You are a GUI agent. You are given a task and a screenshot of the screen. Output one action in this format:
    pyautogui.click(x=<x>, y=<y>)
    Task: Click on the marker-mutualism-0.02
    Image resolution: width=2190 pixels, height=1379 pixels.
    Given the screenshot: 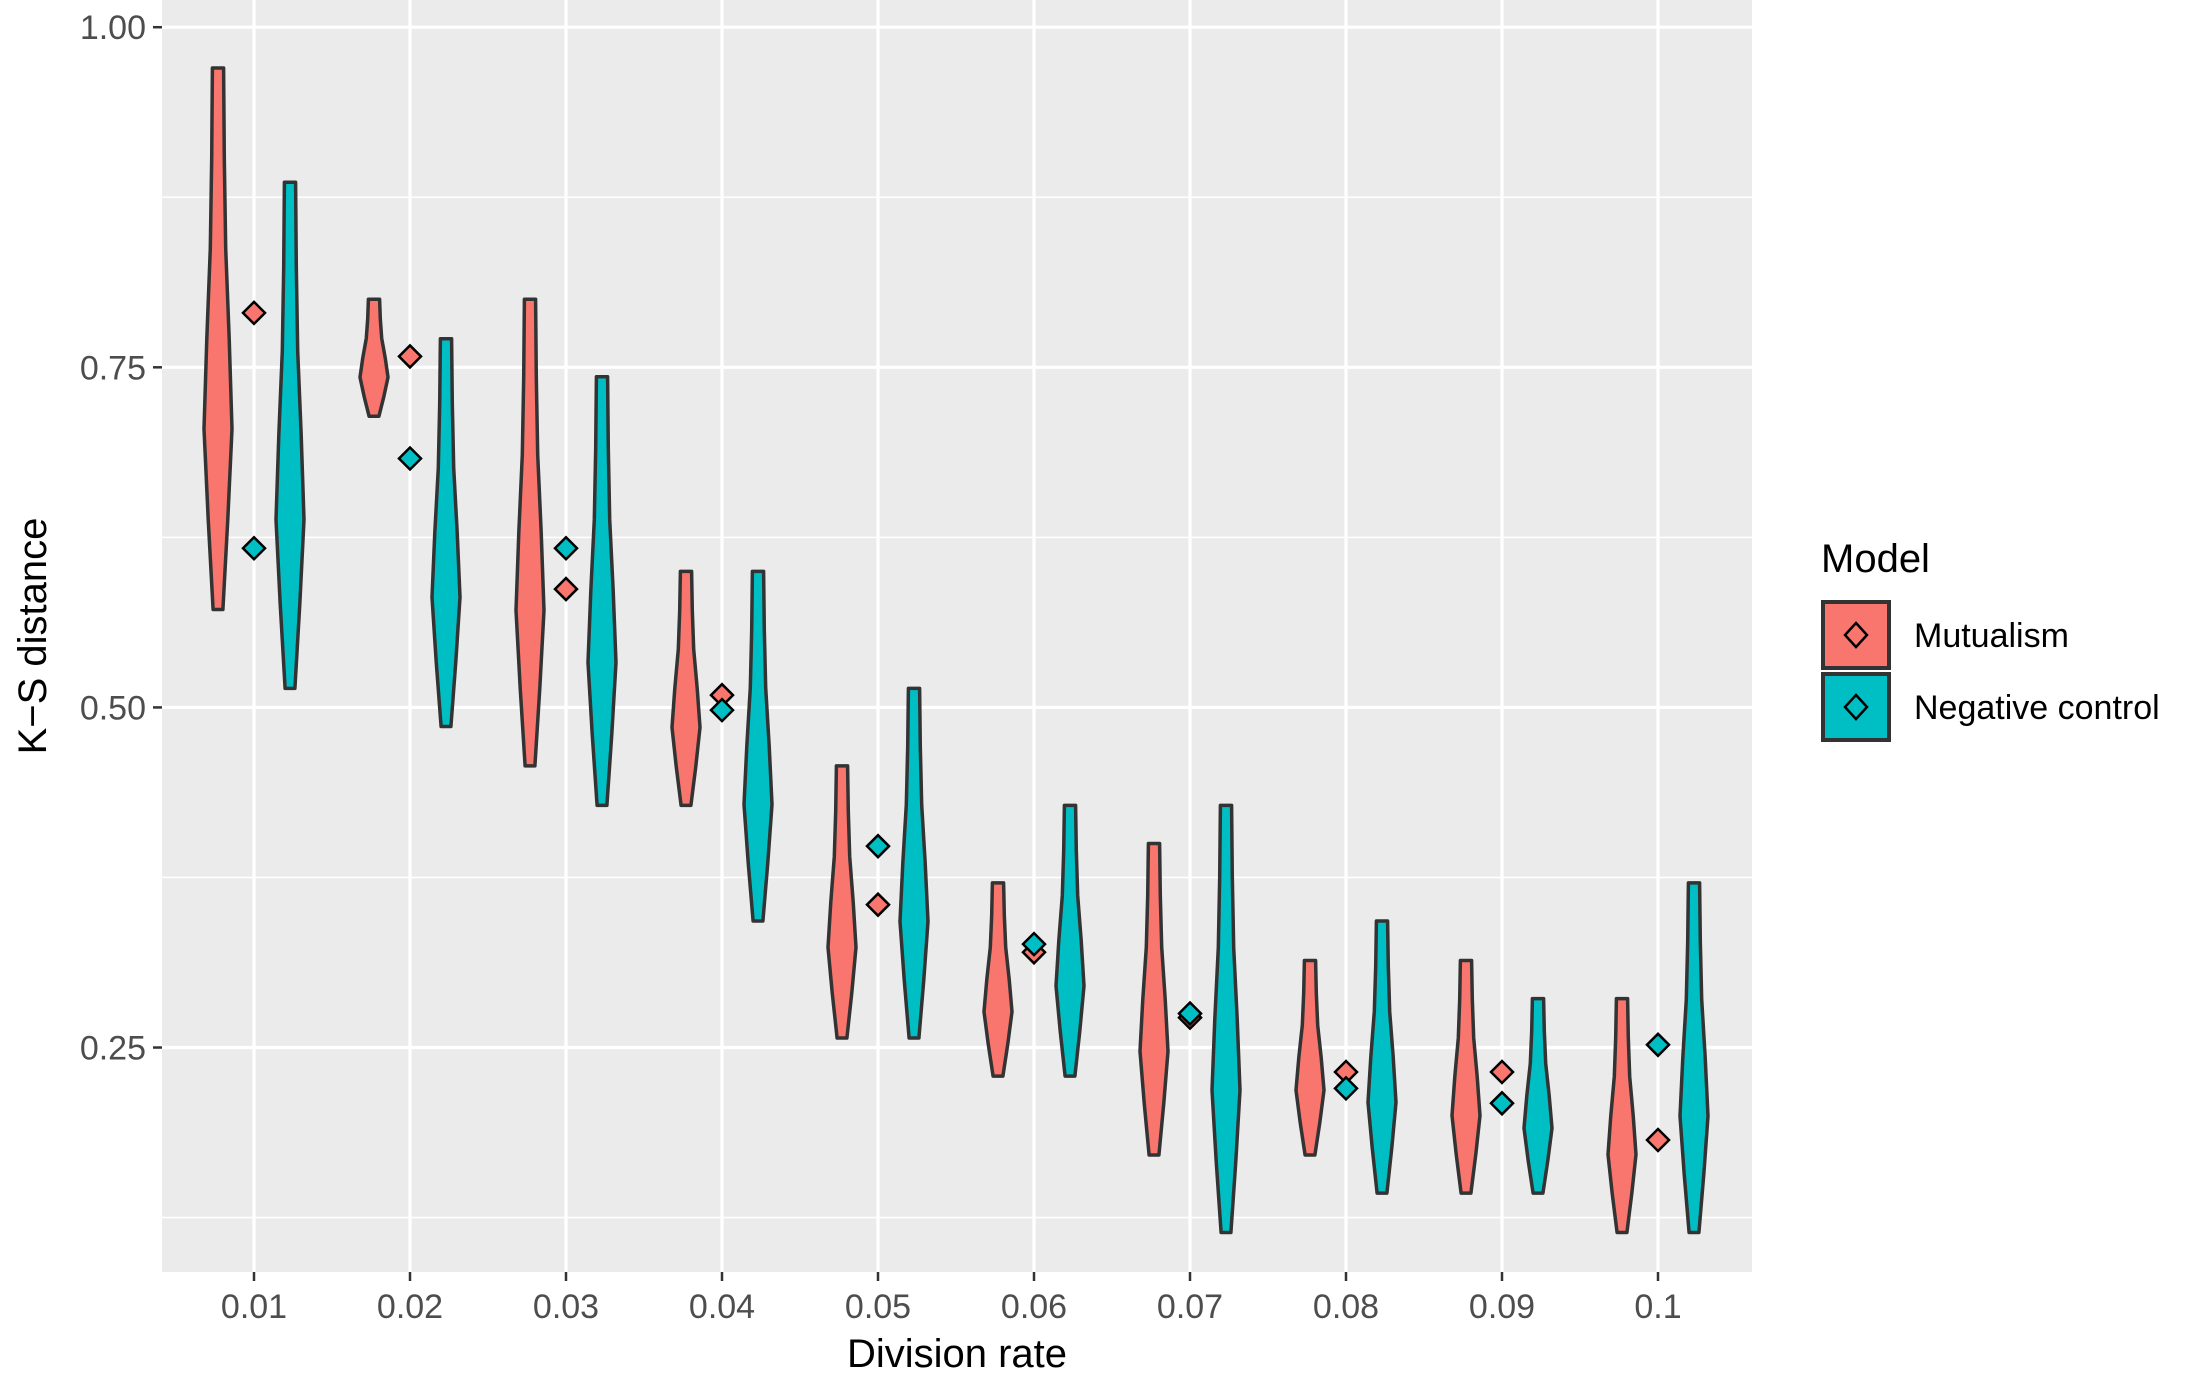 What is the action you would take?
    pyautogui.click(x=410, y=356)
    